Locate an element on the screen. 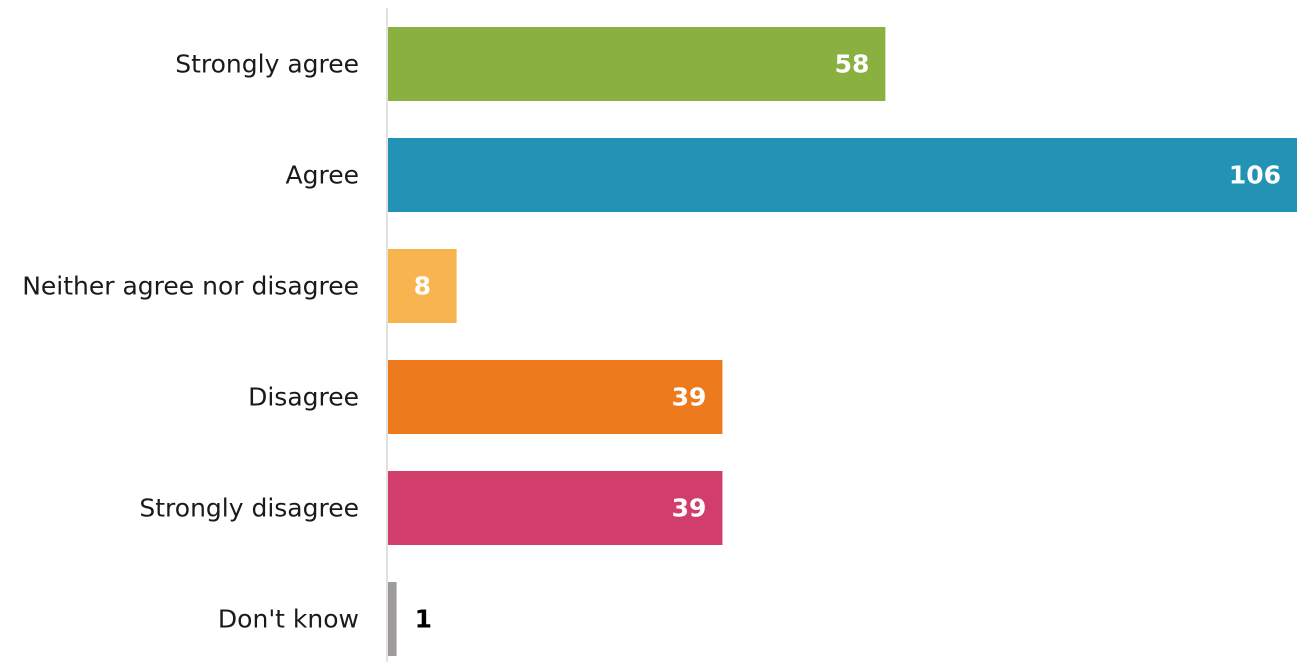 The image size is (1302, 666). value-label-disagree: 39 is located at coordinates (689, 397).